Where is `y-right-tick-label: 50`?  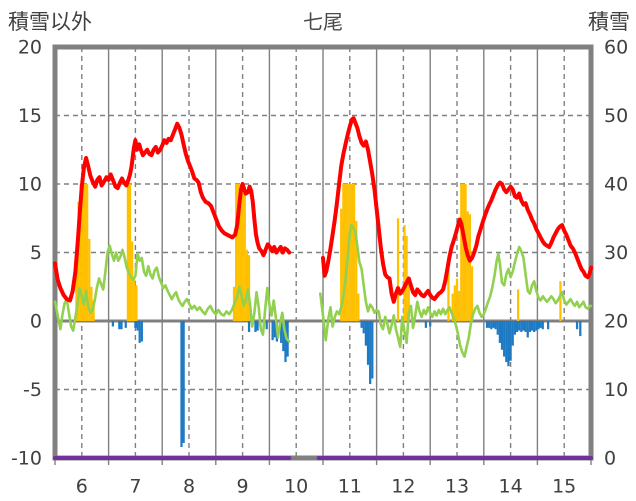
y-right-tick-label: 50 is located at coordinates (616, 116).